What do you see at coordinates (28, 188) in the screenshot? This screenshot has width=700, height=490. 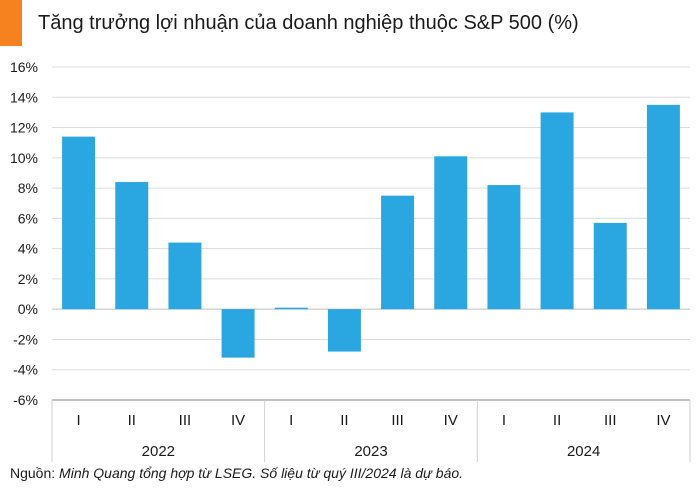 I see `y-tick-label: 8%` at bounding box center [28, 188].